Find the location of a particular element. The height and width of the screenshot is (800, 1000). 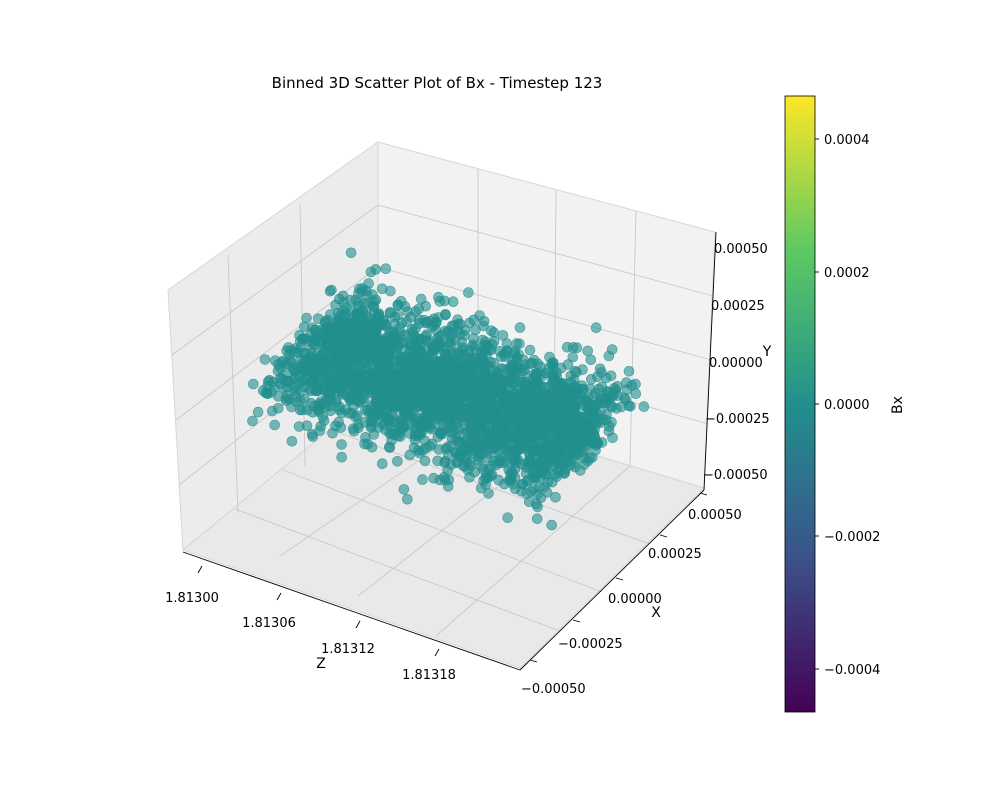

colorbar: 0.0004 0.0002 0.0000 −0.0002 −0.0004 Bx is located at coordinates (845, 404).